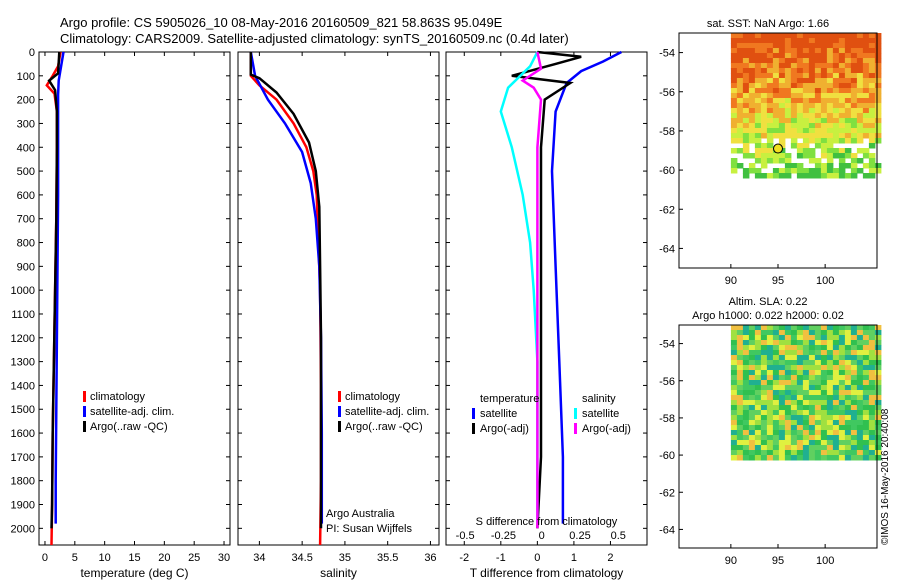 This screenshot has height=580, width=900. Describe the element at coordinates (579, 536) in the screenshot. I see `s-tick-label: 0.25` at that location.